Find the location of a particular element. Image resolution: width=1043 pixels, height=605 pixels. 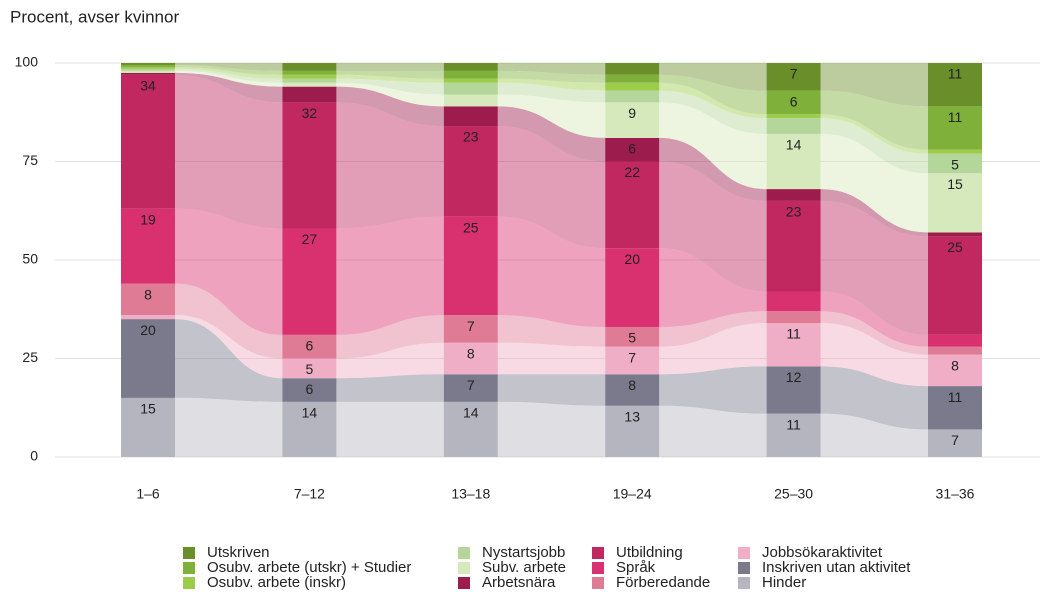

data-label: 23 is located at coordinates (471, 137).